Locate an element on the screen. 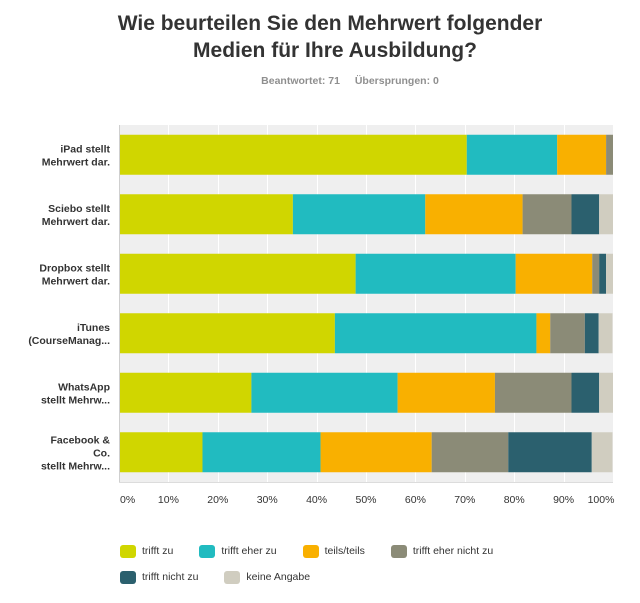 This screenshot has height=603, width=640. category-label-line: iPad stellt is located at coordinates (85, 149).